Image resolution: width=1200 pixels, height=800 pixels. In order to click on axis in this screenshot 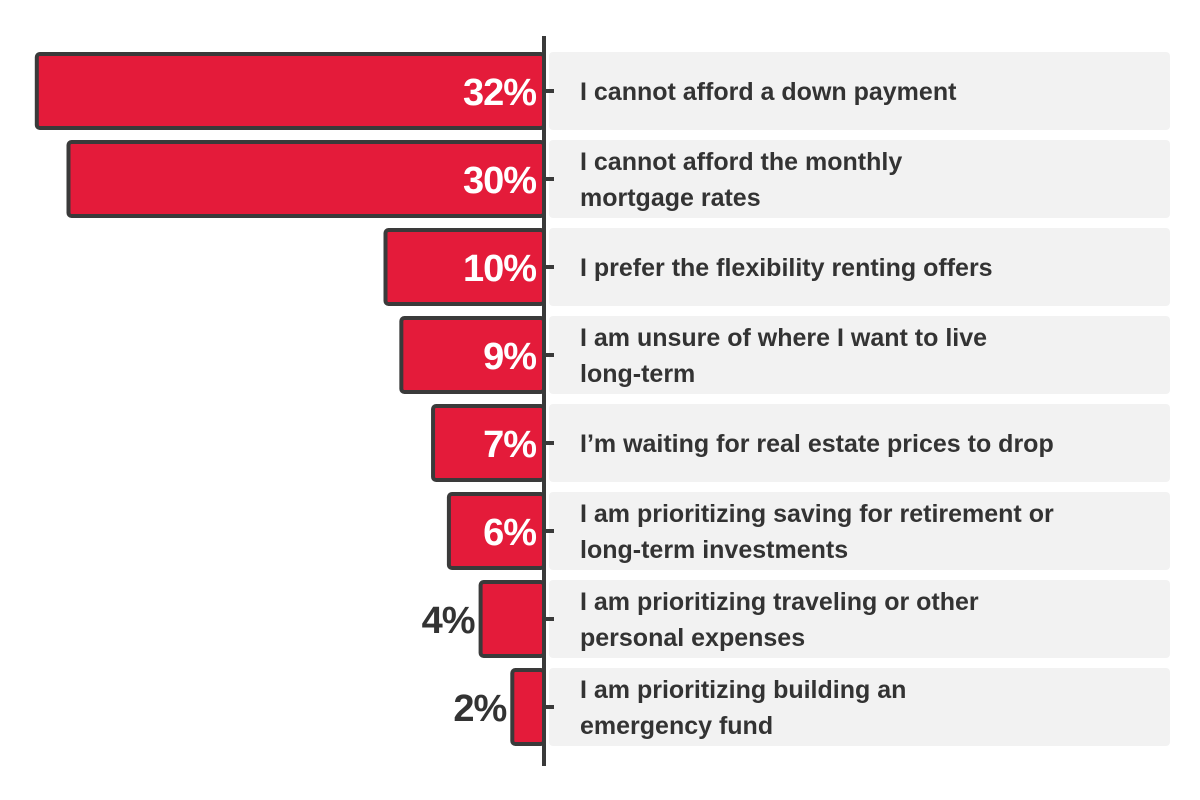, I will do `click(548, 401)`.